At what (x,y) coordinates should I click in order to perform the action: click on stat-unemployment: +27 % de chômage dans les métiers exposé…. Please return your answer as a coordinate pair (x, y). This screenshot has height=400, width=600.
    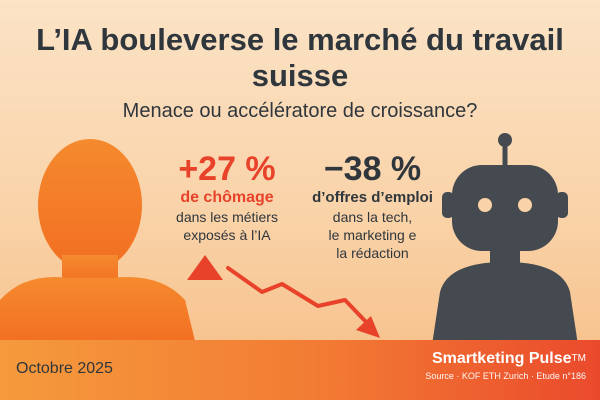
    Looking at the image, I should click on (227, 197).